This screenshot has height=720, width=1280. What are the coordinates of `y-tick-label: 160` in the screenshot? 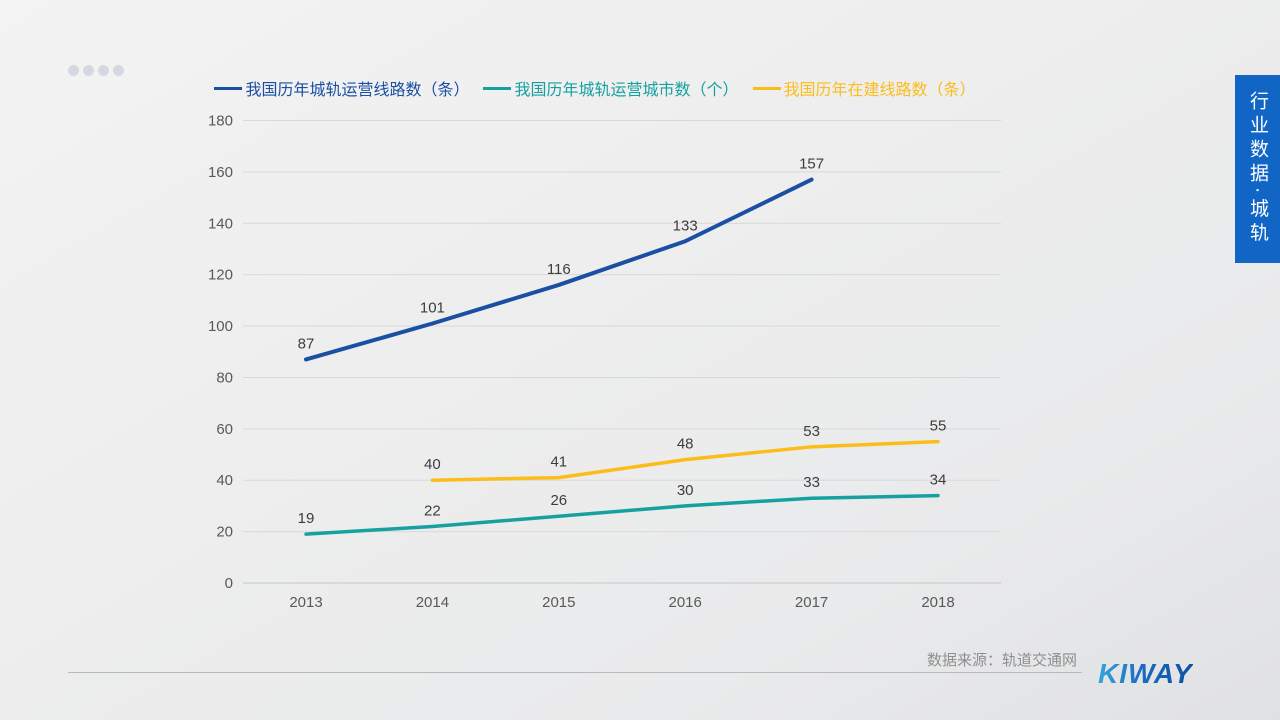 It's located at (220, 172).